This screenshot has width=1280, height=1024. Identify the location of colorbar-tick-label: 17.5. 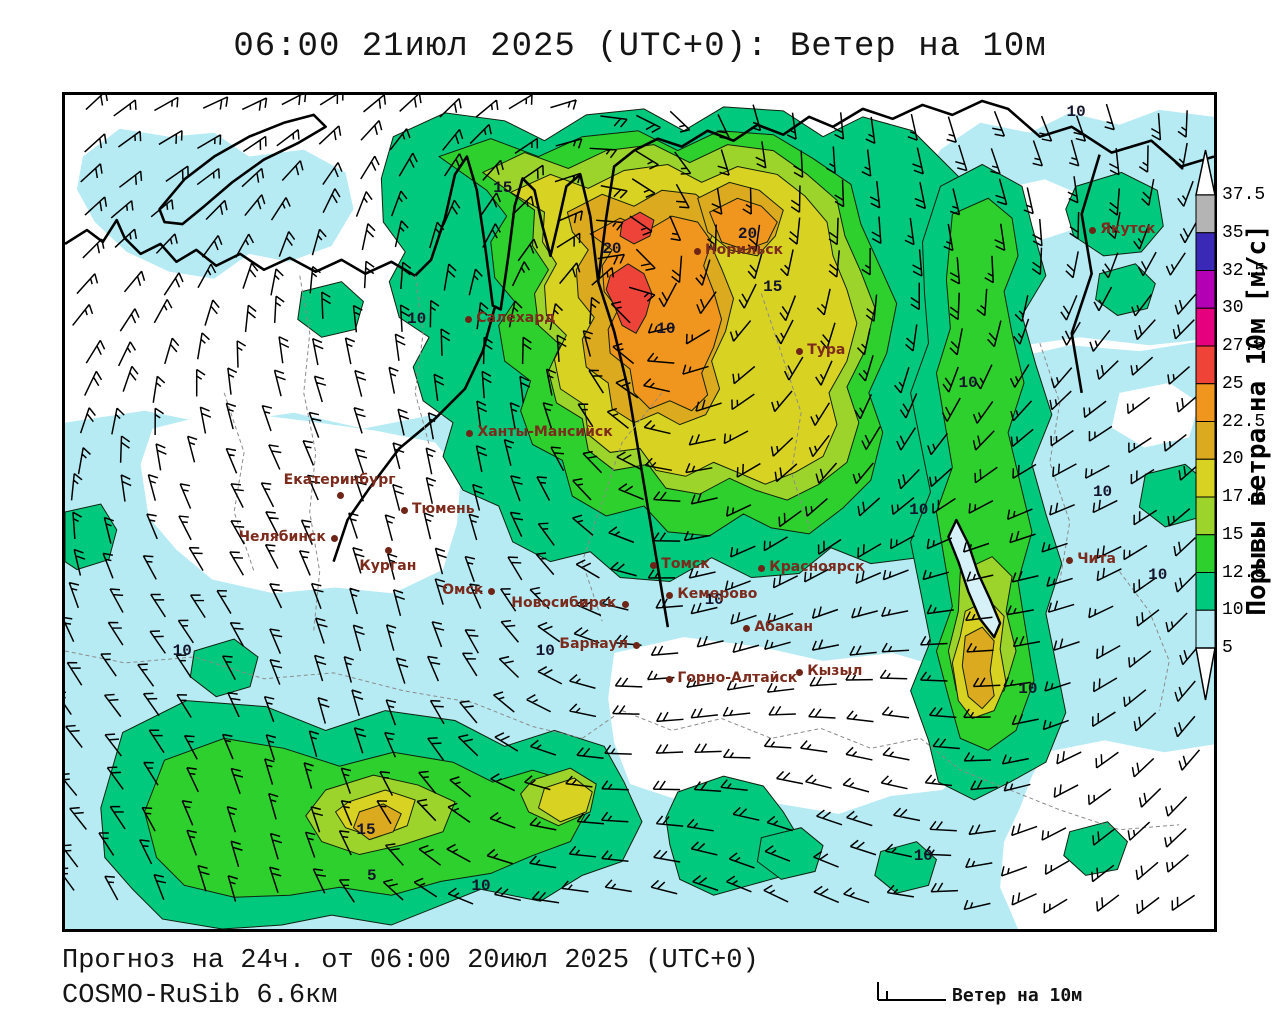
(1244, 497).